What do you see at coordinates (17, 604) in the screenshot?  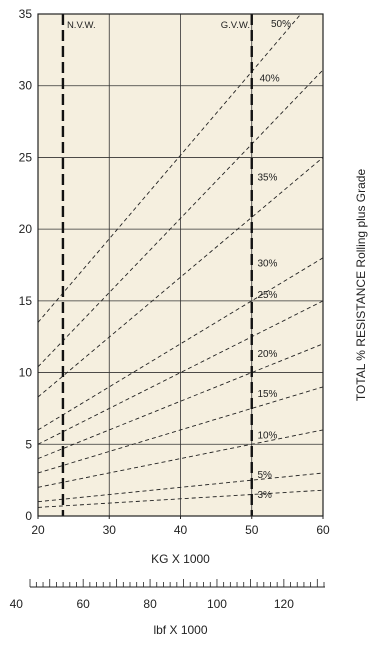 I see `secondary-tick-label: 40` at bounding box center [17, 604].